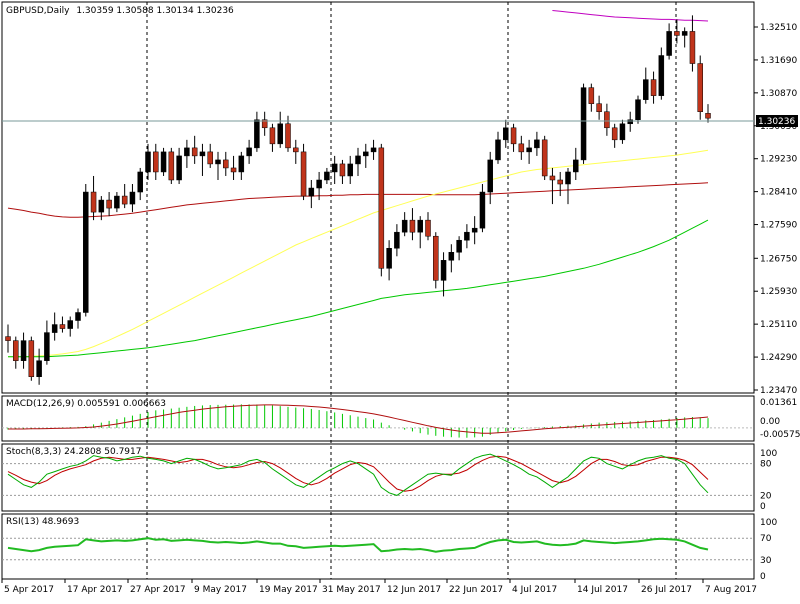 This screenshot has height=604, width=800. What do you see at coordinates (155, 11) in the screenshot?
I see `ohlc-values: 1.30359 1.30588 1.30134 1.30236` at bounding box center [155, 11].